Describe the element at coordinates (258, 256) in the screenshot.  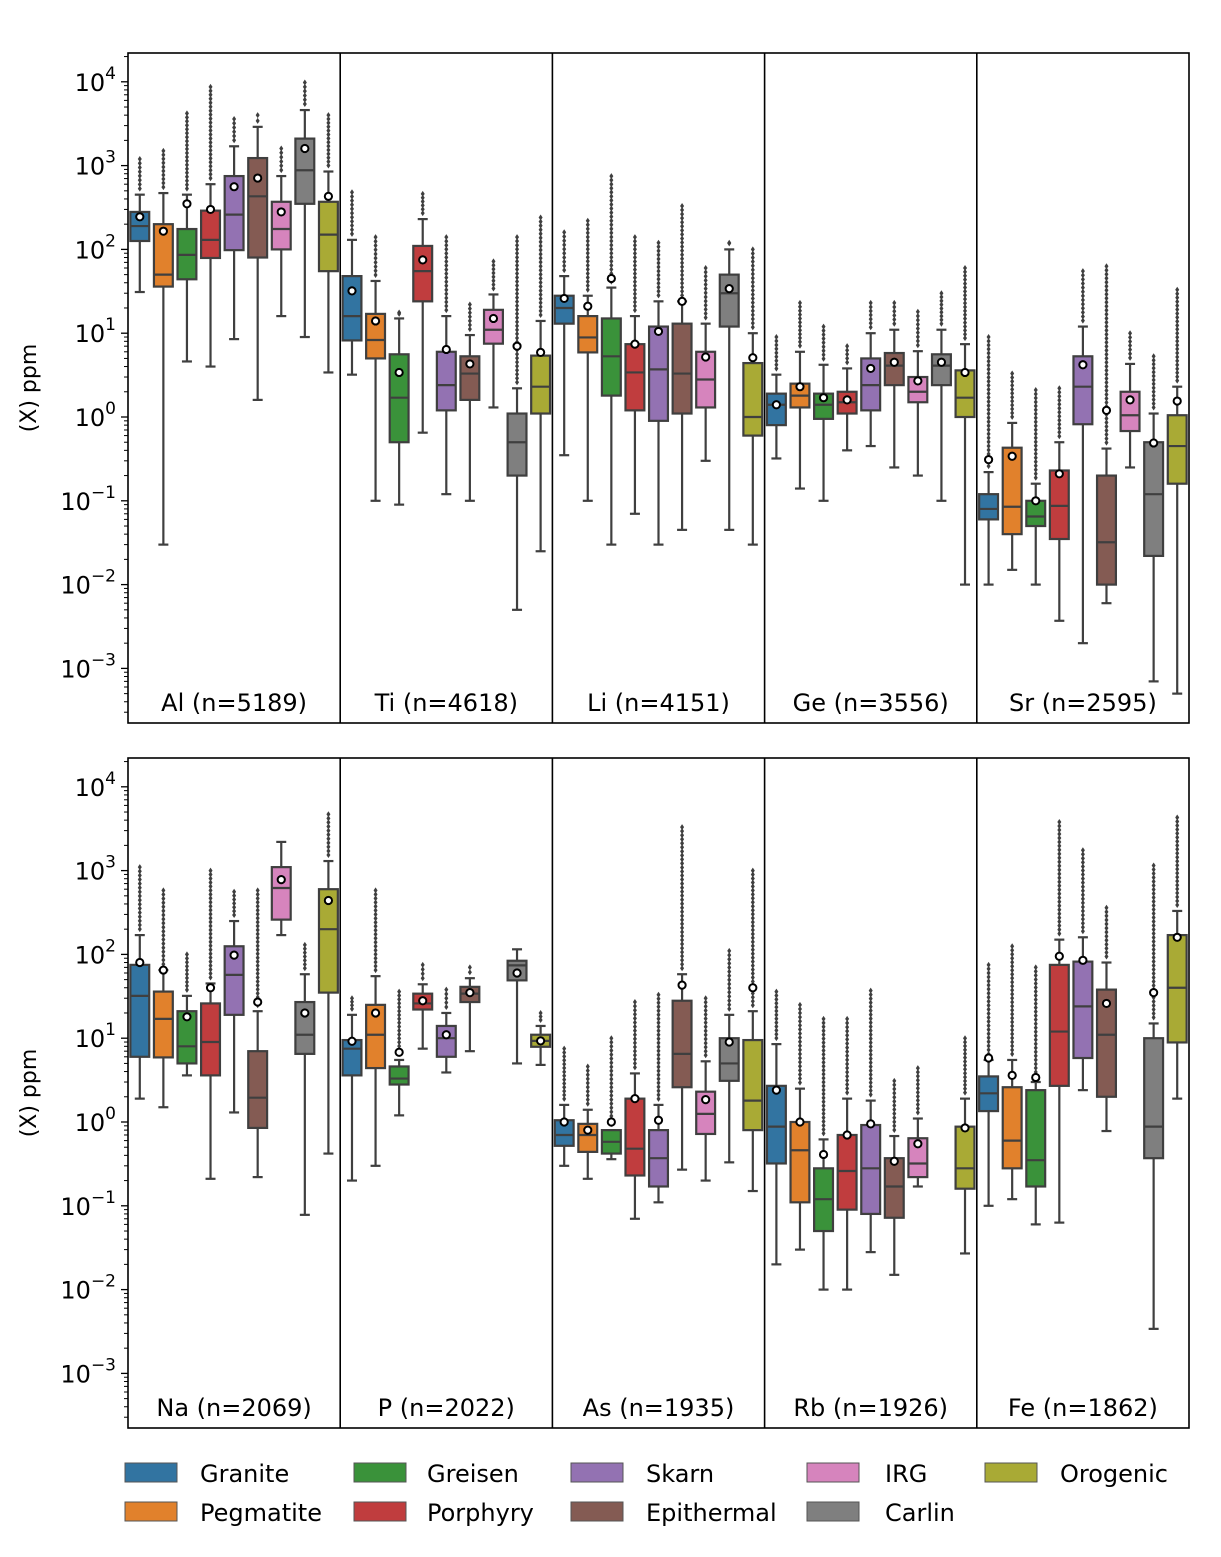
I see `box-epithermal` at that location.